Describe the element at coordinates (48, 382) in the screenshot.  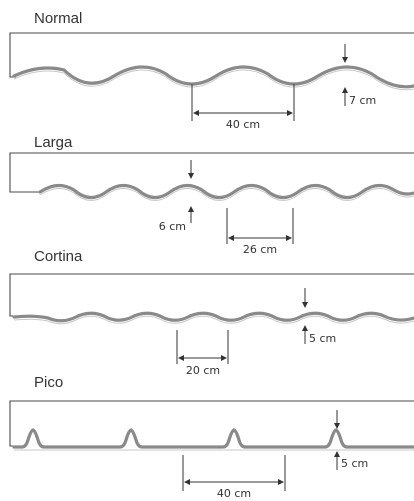
I see `profile-title: Pico` at that location.